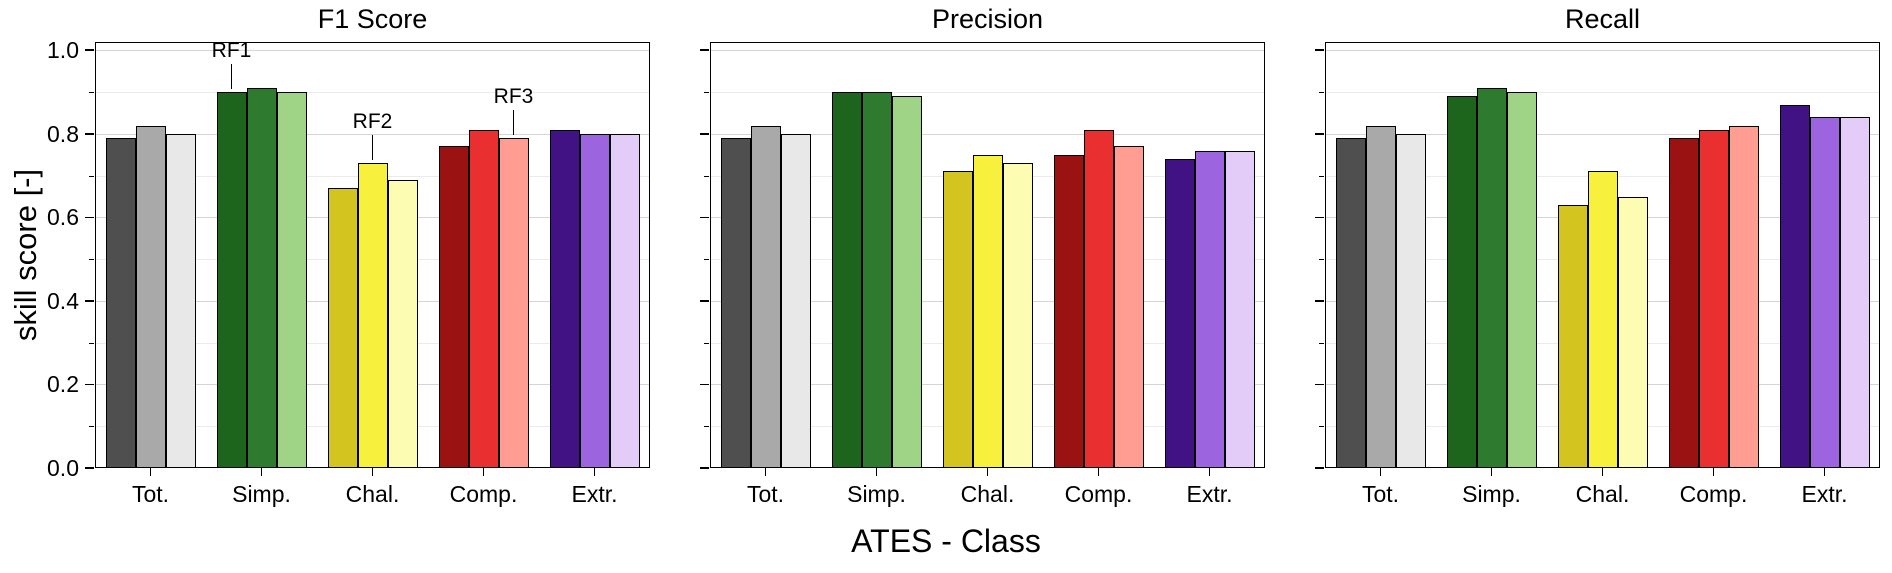  Describe the element at coordinates (564, 298) in the screenshot. I see `bar-extr-rf1` at that location.